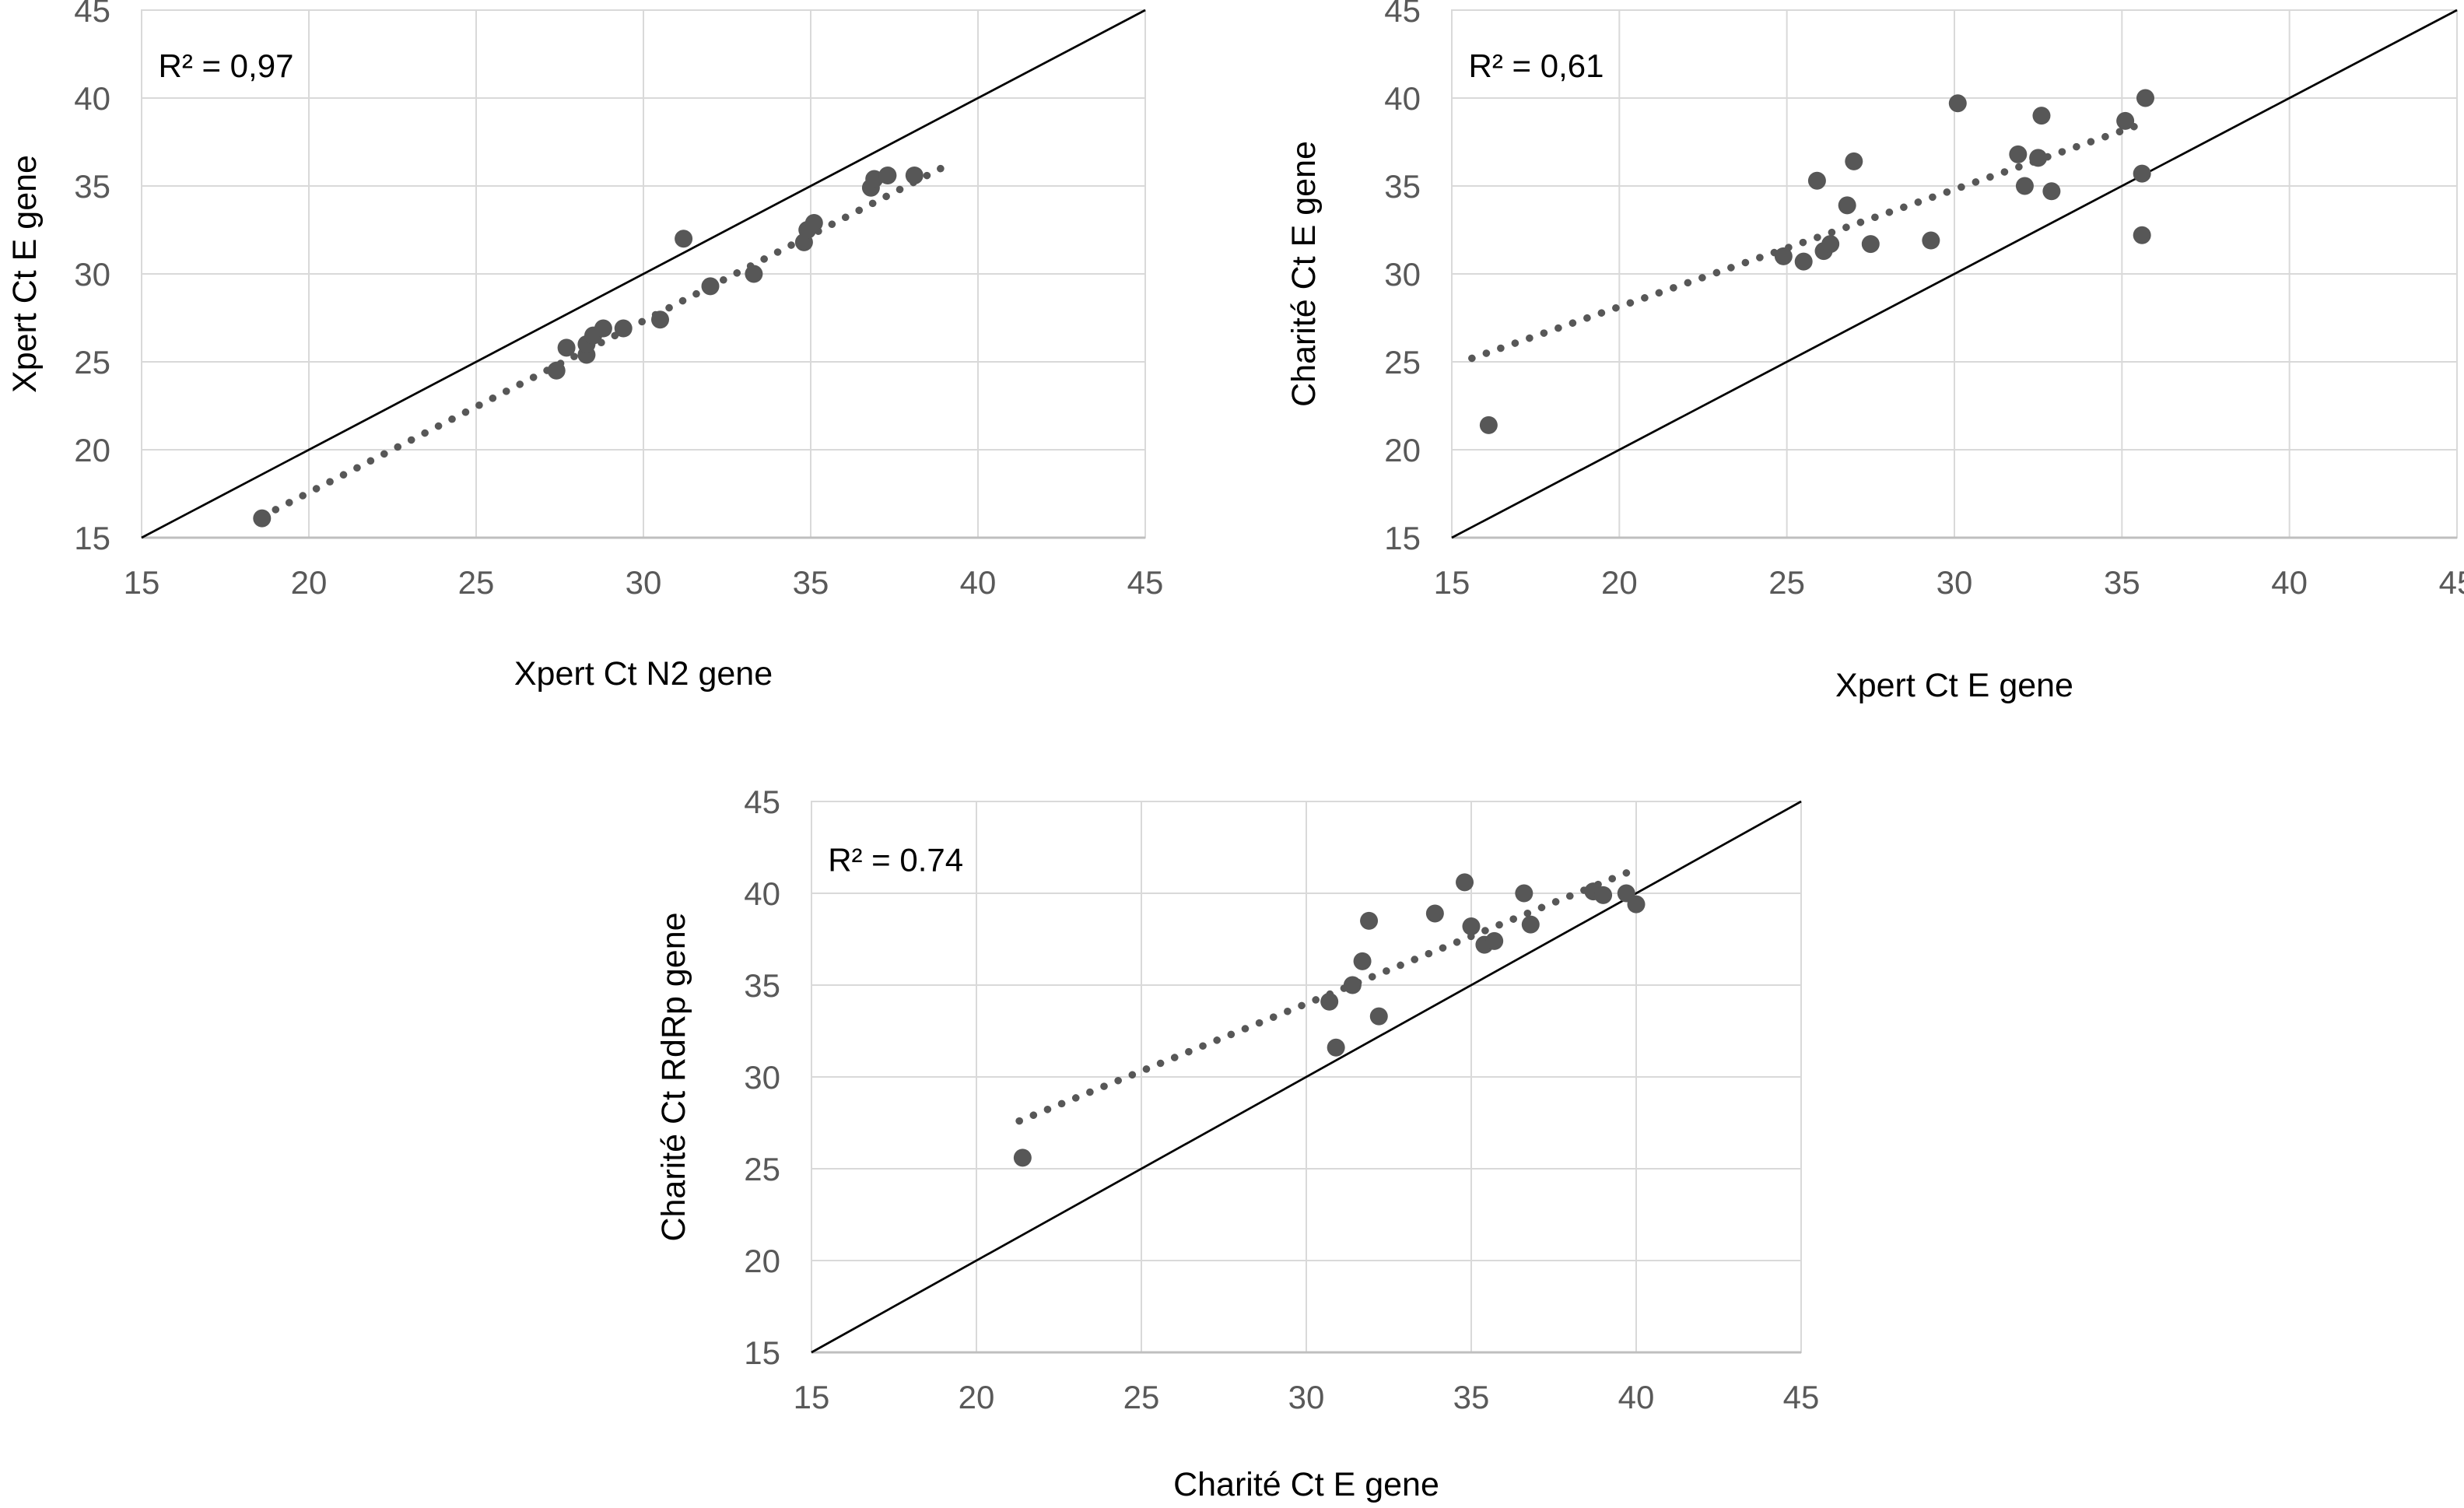  What do you see at coordinates (226, 65) in the screenshot?
I see `r-squared-label: R² = 0,97` at bounding box center [226, 65].